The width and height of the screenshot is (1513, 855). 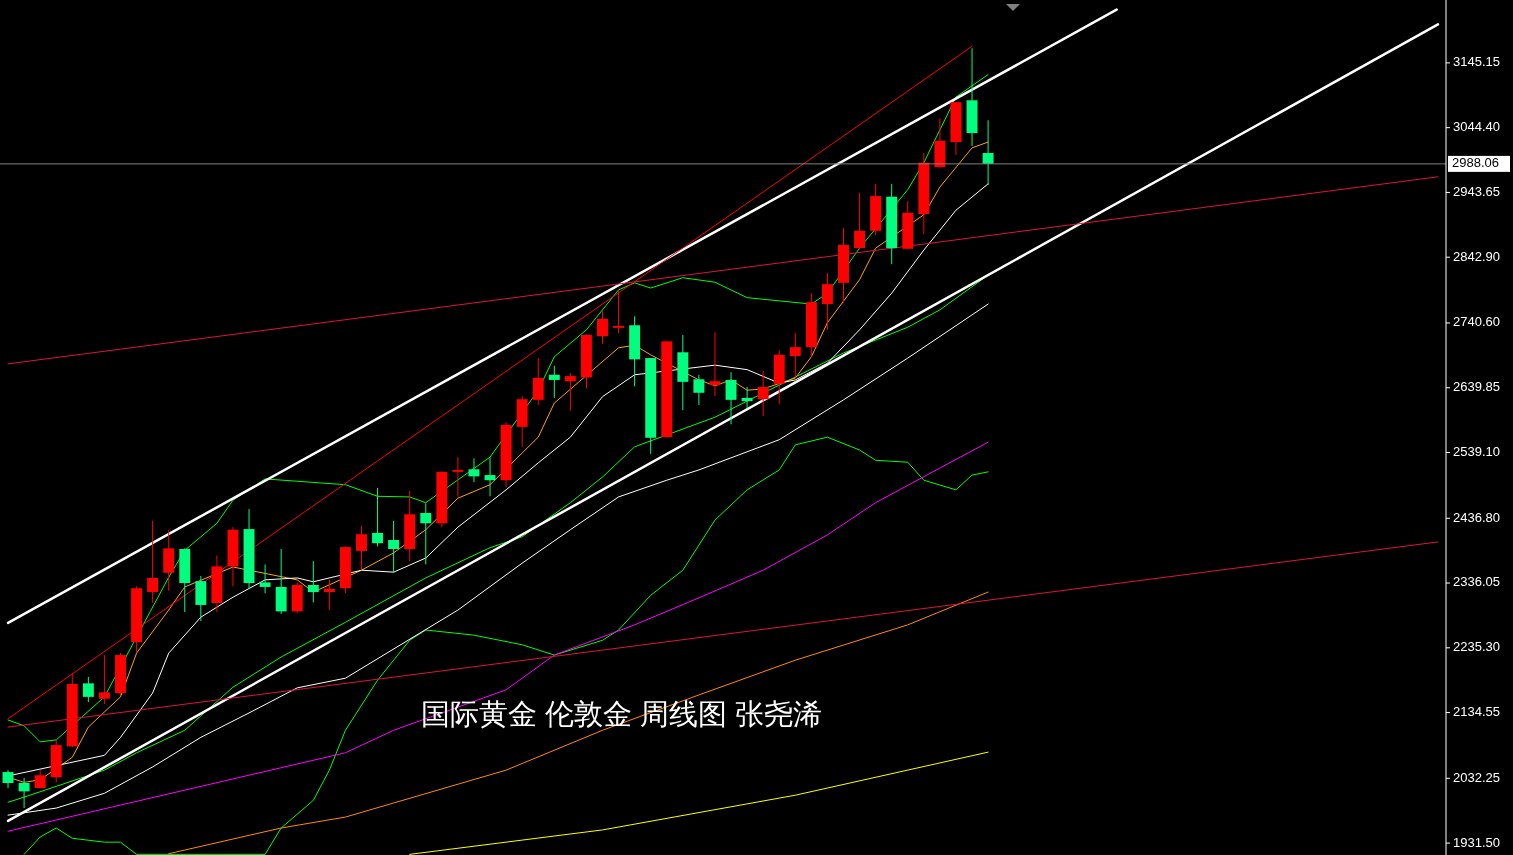 What do you see at coordinates (1476, 842) in the screenshot?
I see `y-tick-label: 1931.50` at bounding box center [1476, 842].